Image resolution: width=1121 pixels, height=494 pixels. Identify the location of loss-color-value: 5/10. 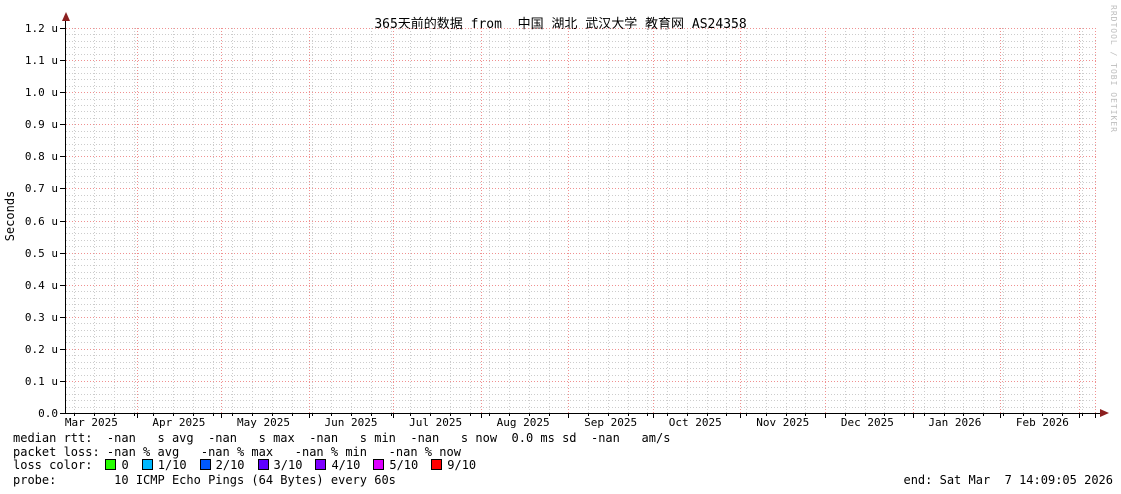
(404, 465).